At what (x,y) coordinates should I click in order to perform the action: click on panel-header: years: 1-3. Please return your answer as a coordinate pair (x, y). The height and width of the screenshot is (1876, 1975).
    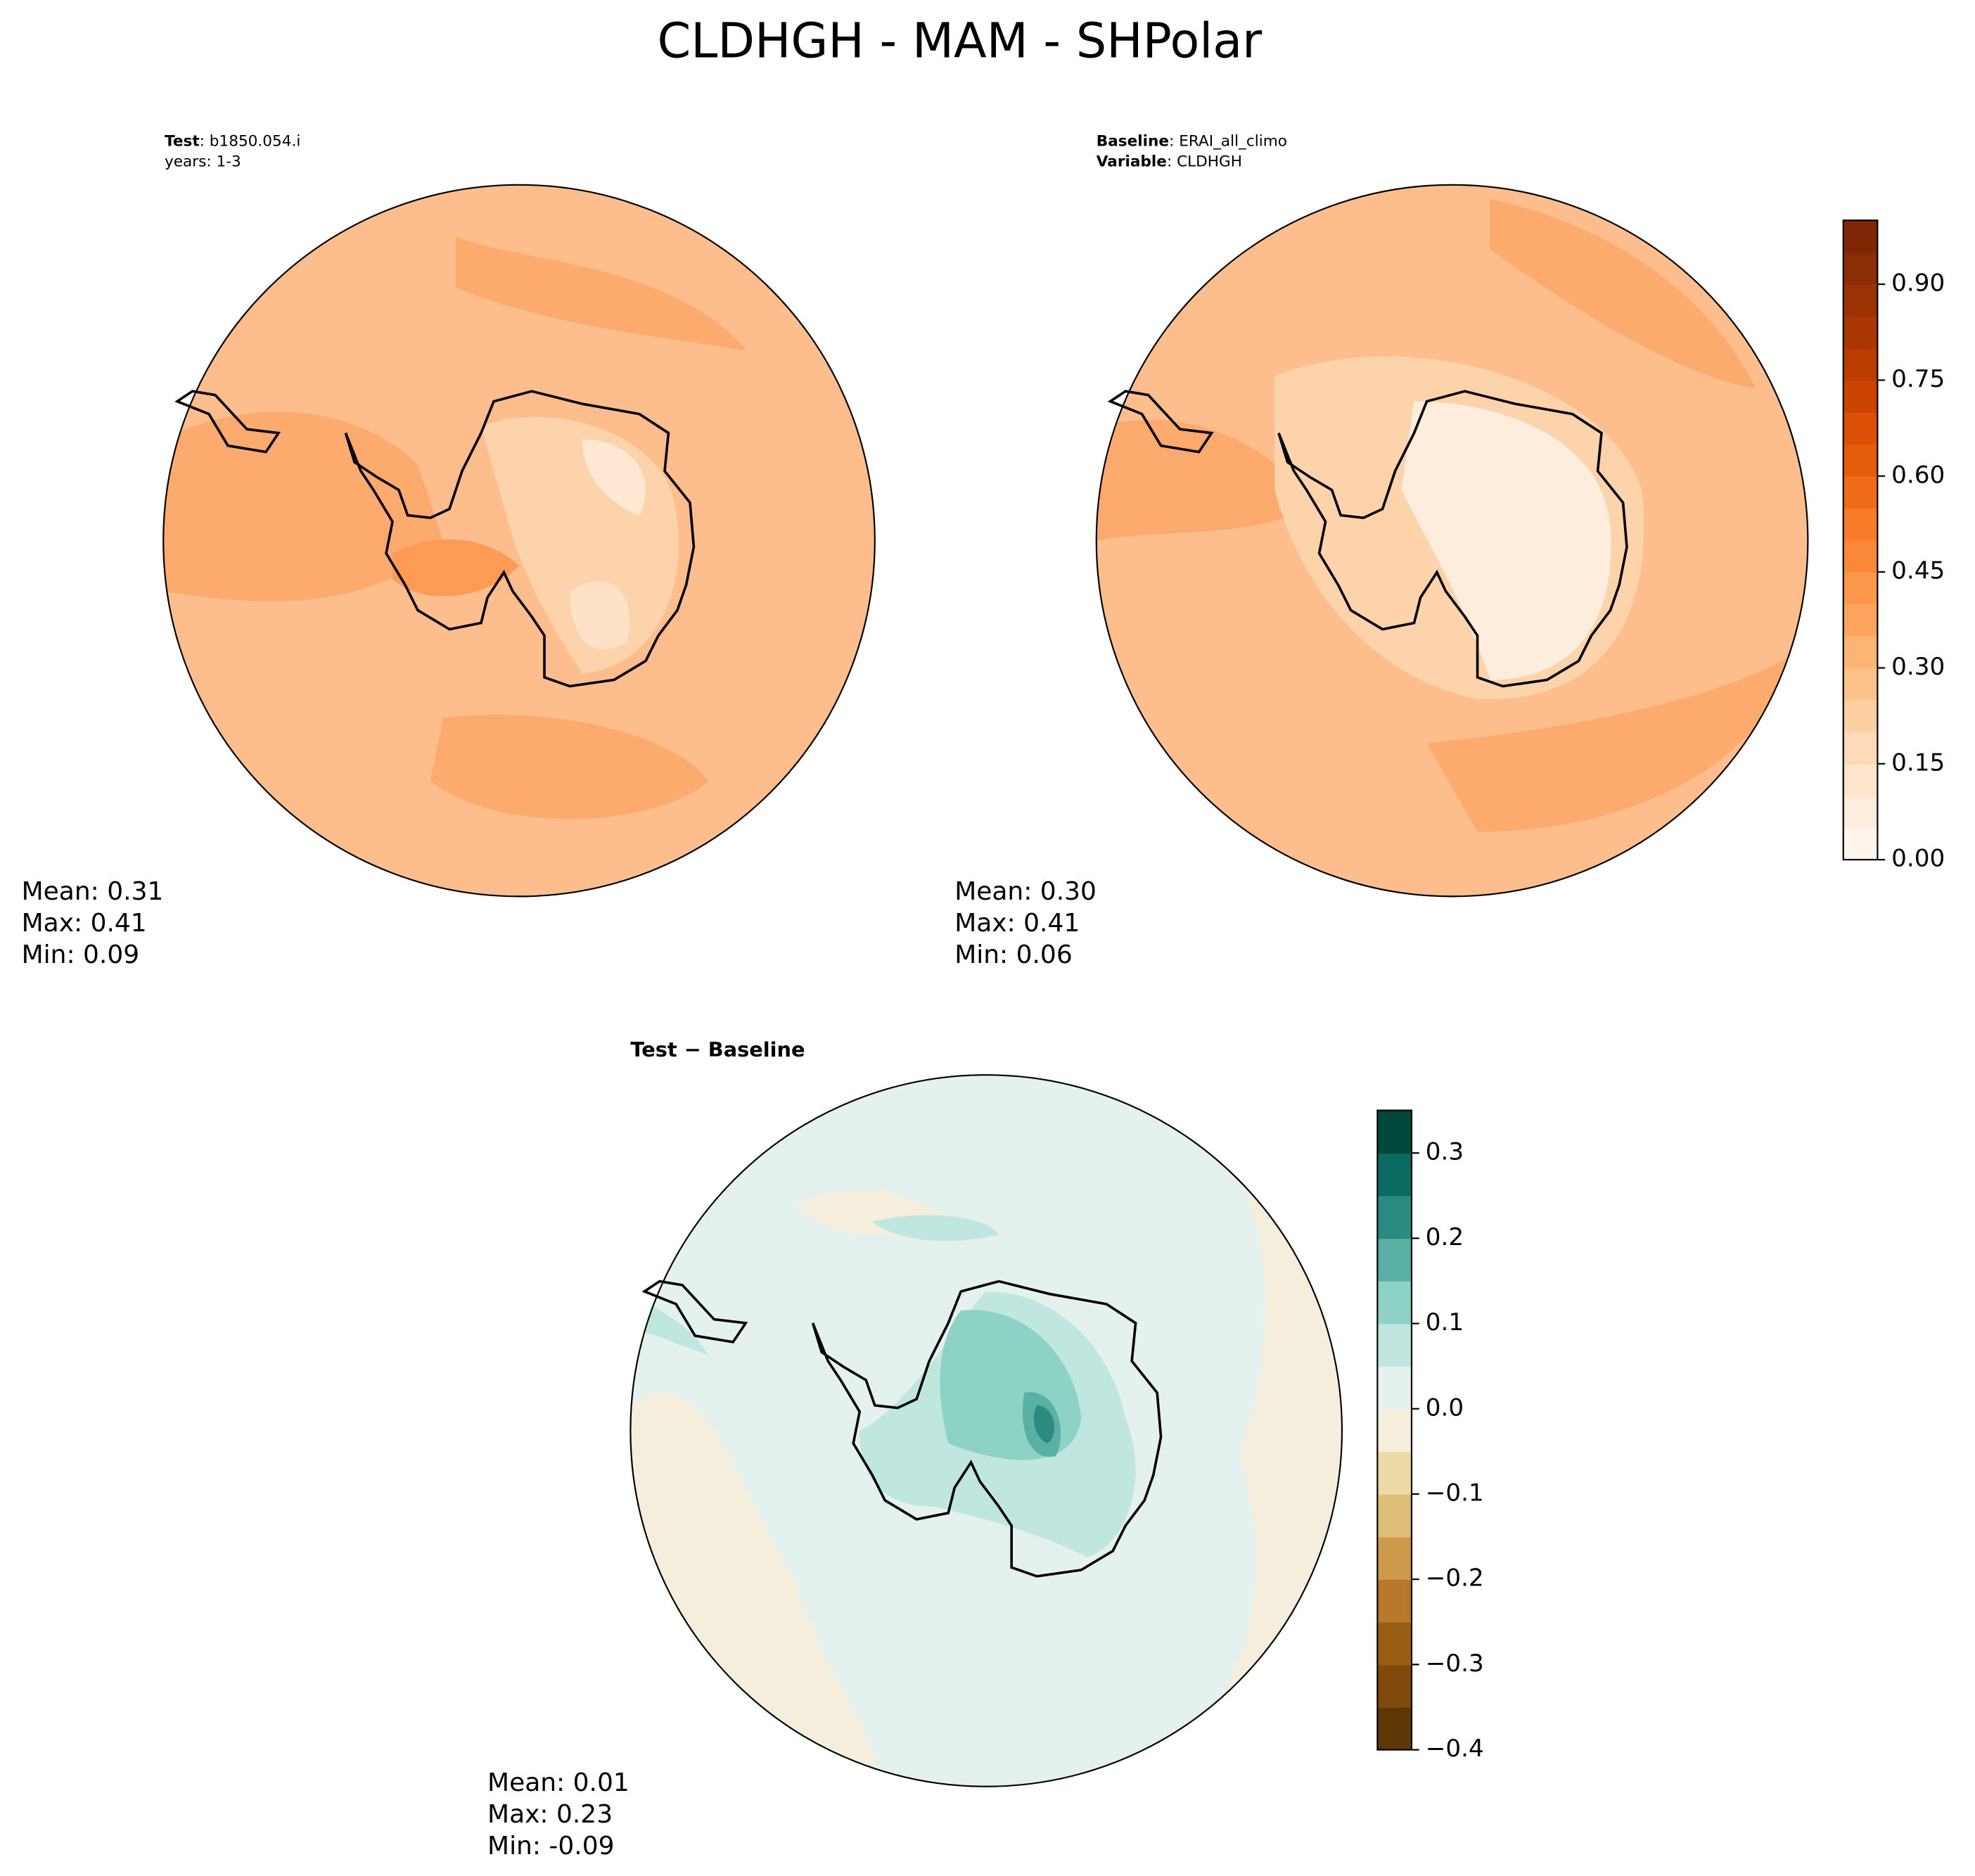
    Looking at the image, I should click on (203, 161).